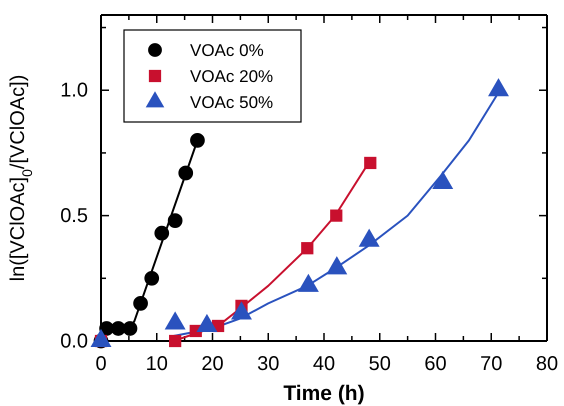 The image size is (564, 406). What do you see at coordinates (491, 364) in the screenshot?
I see `x-tick-label: 70` at bounding box center [491, 364].